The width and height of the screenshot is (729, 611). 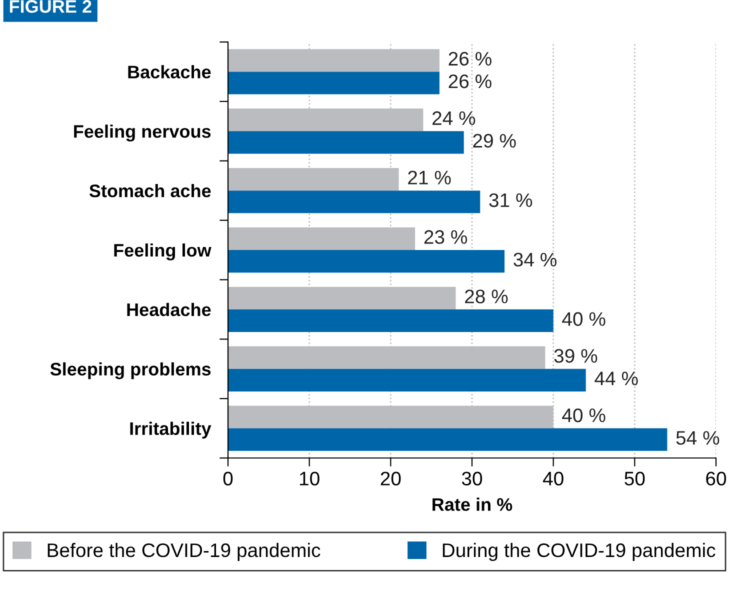 I want to click on y-tick-label: Headache, so click(x=169, y=309).